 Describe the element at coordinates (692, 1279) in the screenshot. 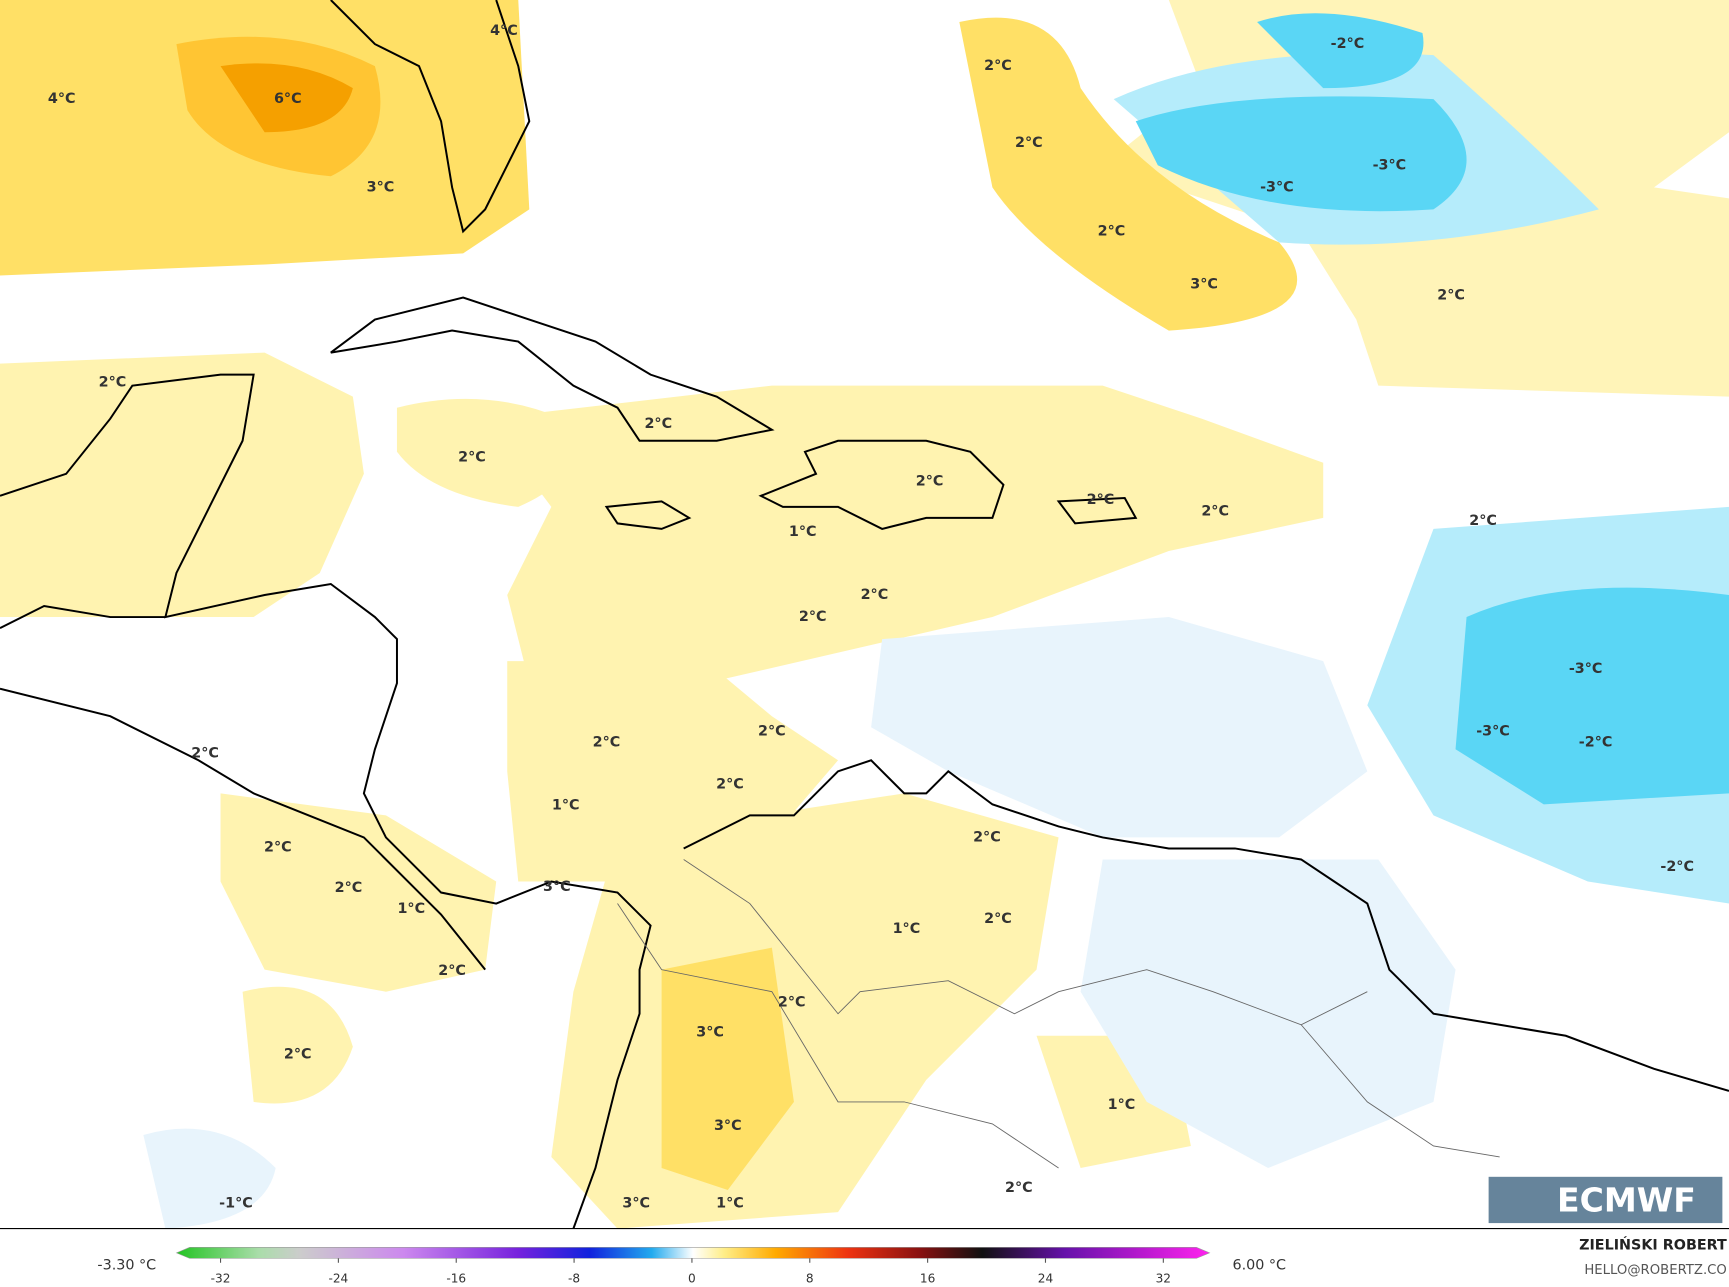

I see `colorbar-tick-label: 0` at that location.